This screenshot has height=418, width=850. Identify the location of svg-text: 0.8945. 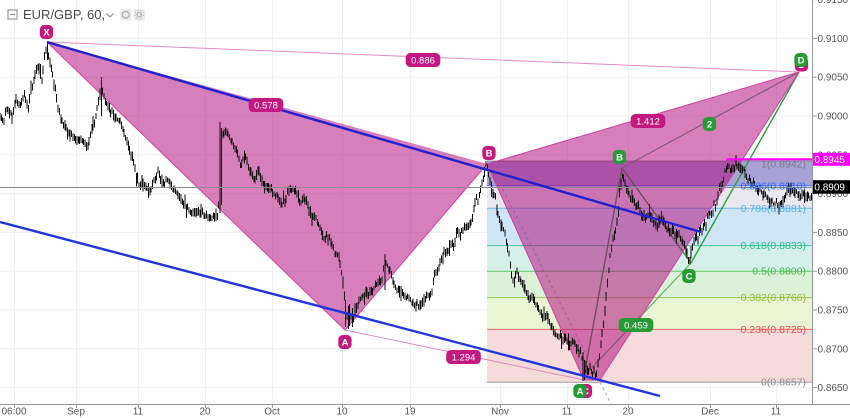
(829, 160).